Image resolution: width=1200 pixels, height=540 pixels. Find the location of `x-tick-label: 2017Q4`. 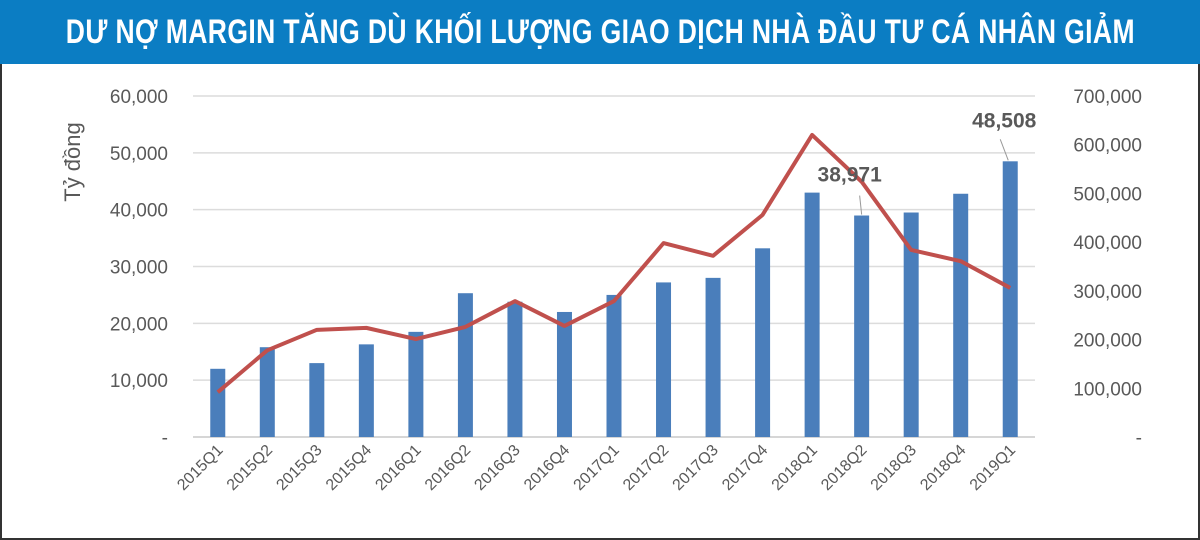

x-tick-label: 2017Q4 is located at coordinates (745, 468).